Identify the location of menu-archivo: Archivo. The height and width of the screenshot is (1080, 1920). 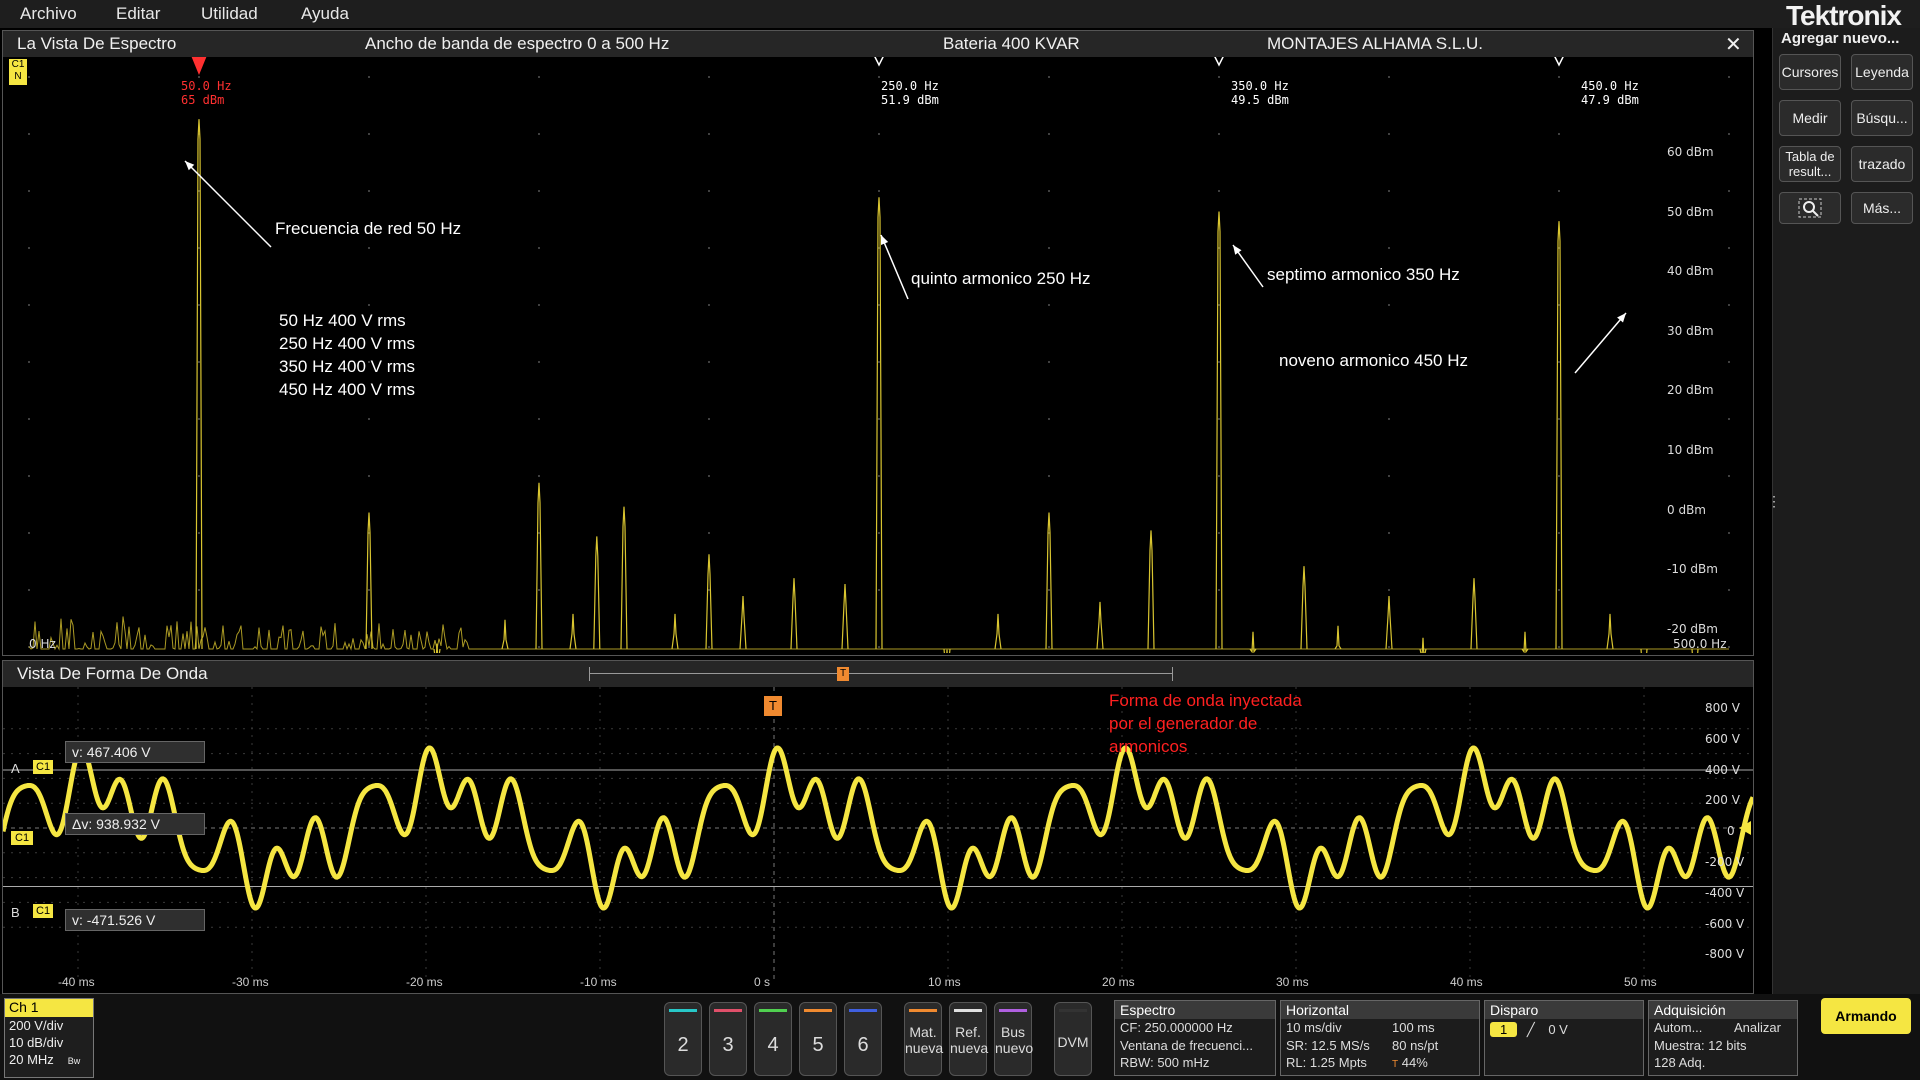
(48, 13).